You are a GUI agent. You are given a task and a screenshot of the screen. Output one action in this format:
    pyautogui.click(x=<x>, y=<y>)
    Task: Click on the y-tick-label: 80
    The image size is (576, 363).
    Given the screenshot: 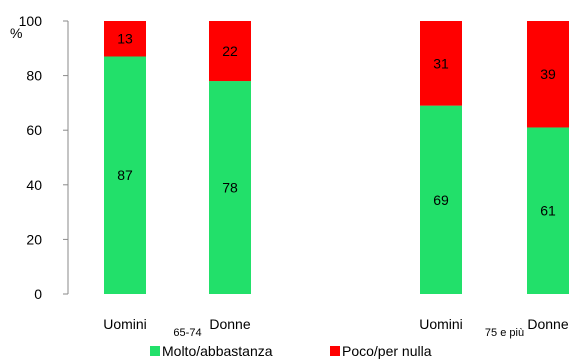 What is the action you would take?
    pyautogui.click(x=34, y=76)
    